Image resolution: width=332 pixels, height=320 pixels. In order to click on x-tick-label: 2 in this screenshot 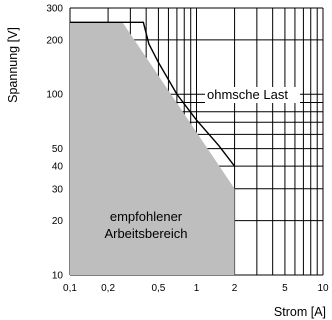, I will do `click(235, 288)`.